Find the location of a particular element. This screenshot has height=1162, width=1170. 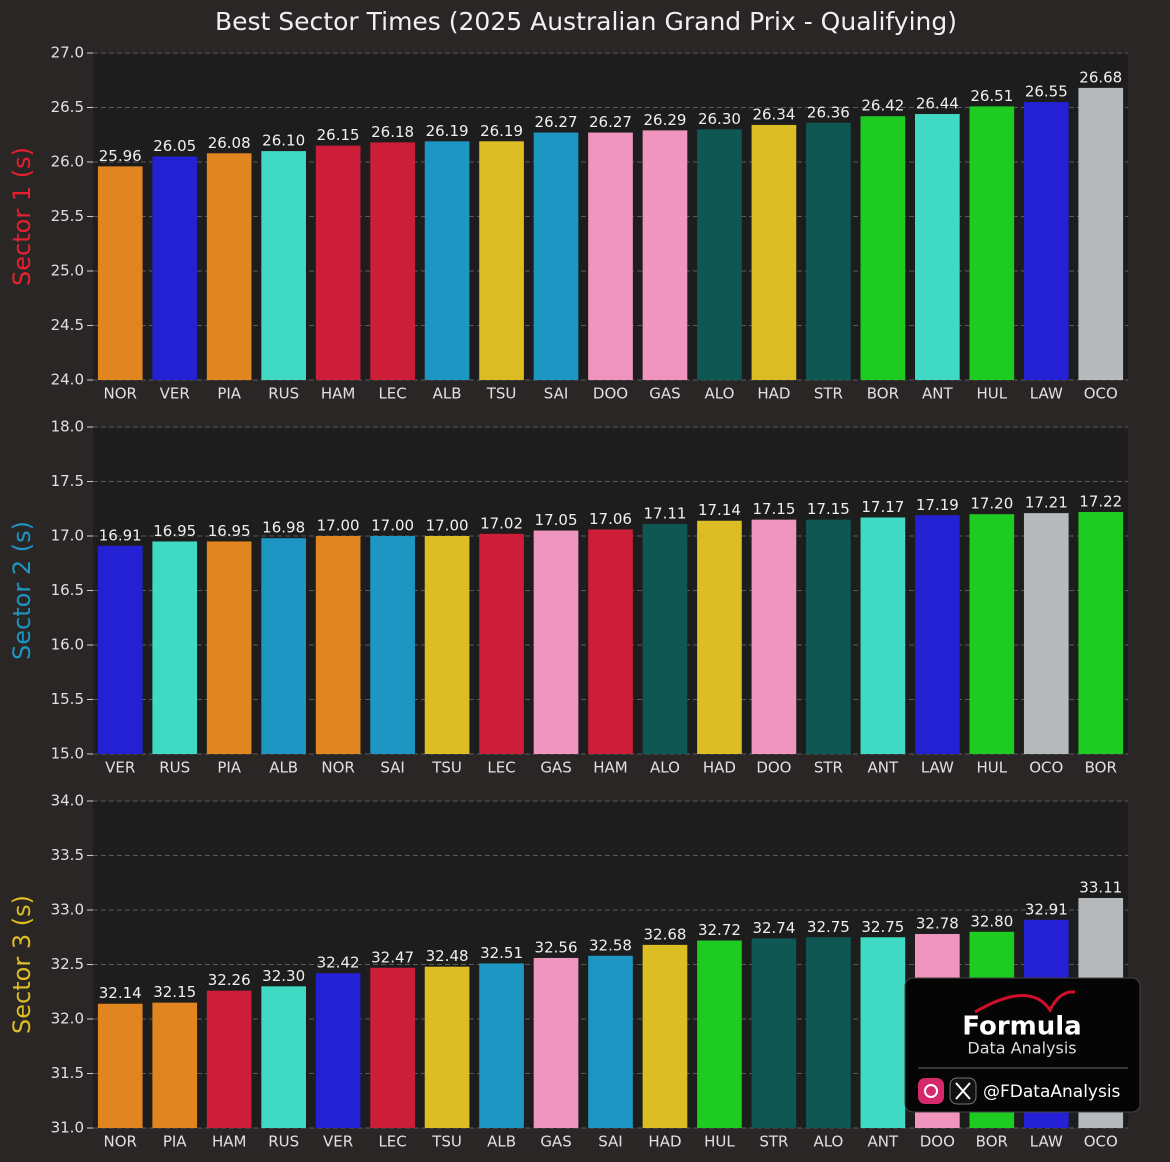

value-label: 17.21 is located at coordinates (1046, 503).